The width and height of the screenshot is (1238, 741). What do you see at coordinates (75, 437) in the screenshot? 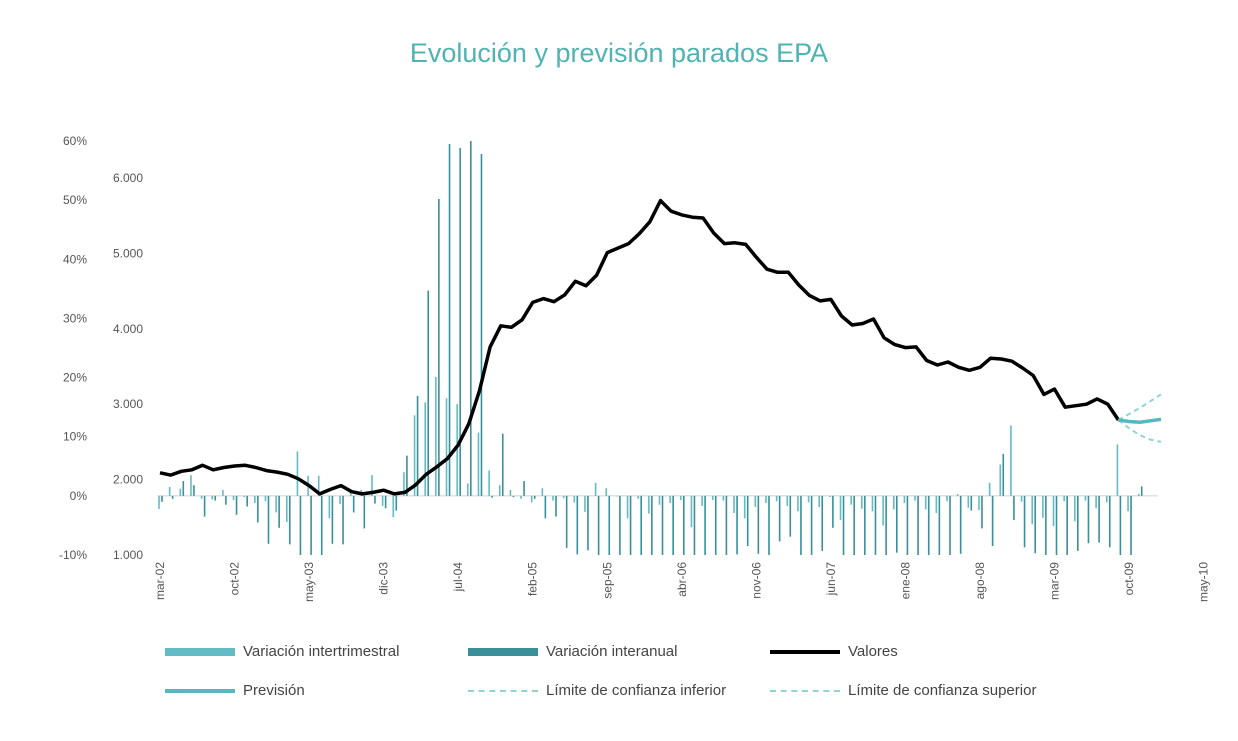
I see `y-left-tick-label: 10%` at bounding box center [75, 437].